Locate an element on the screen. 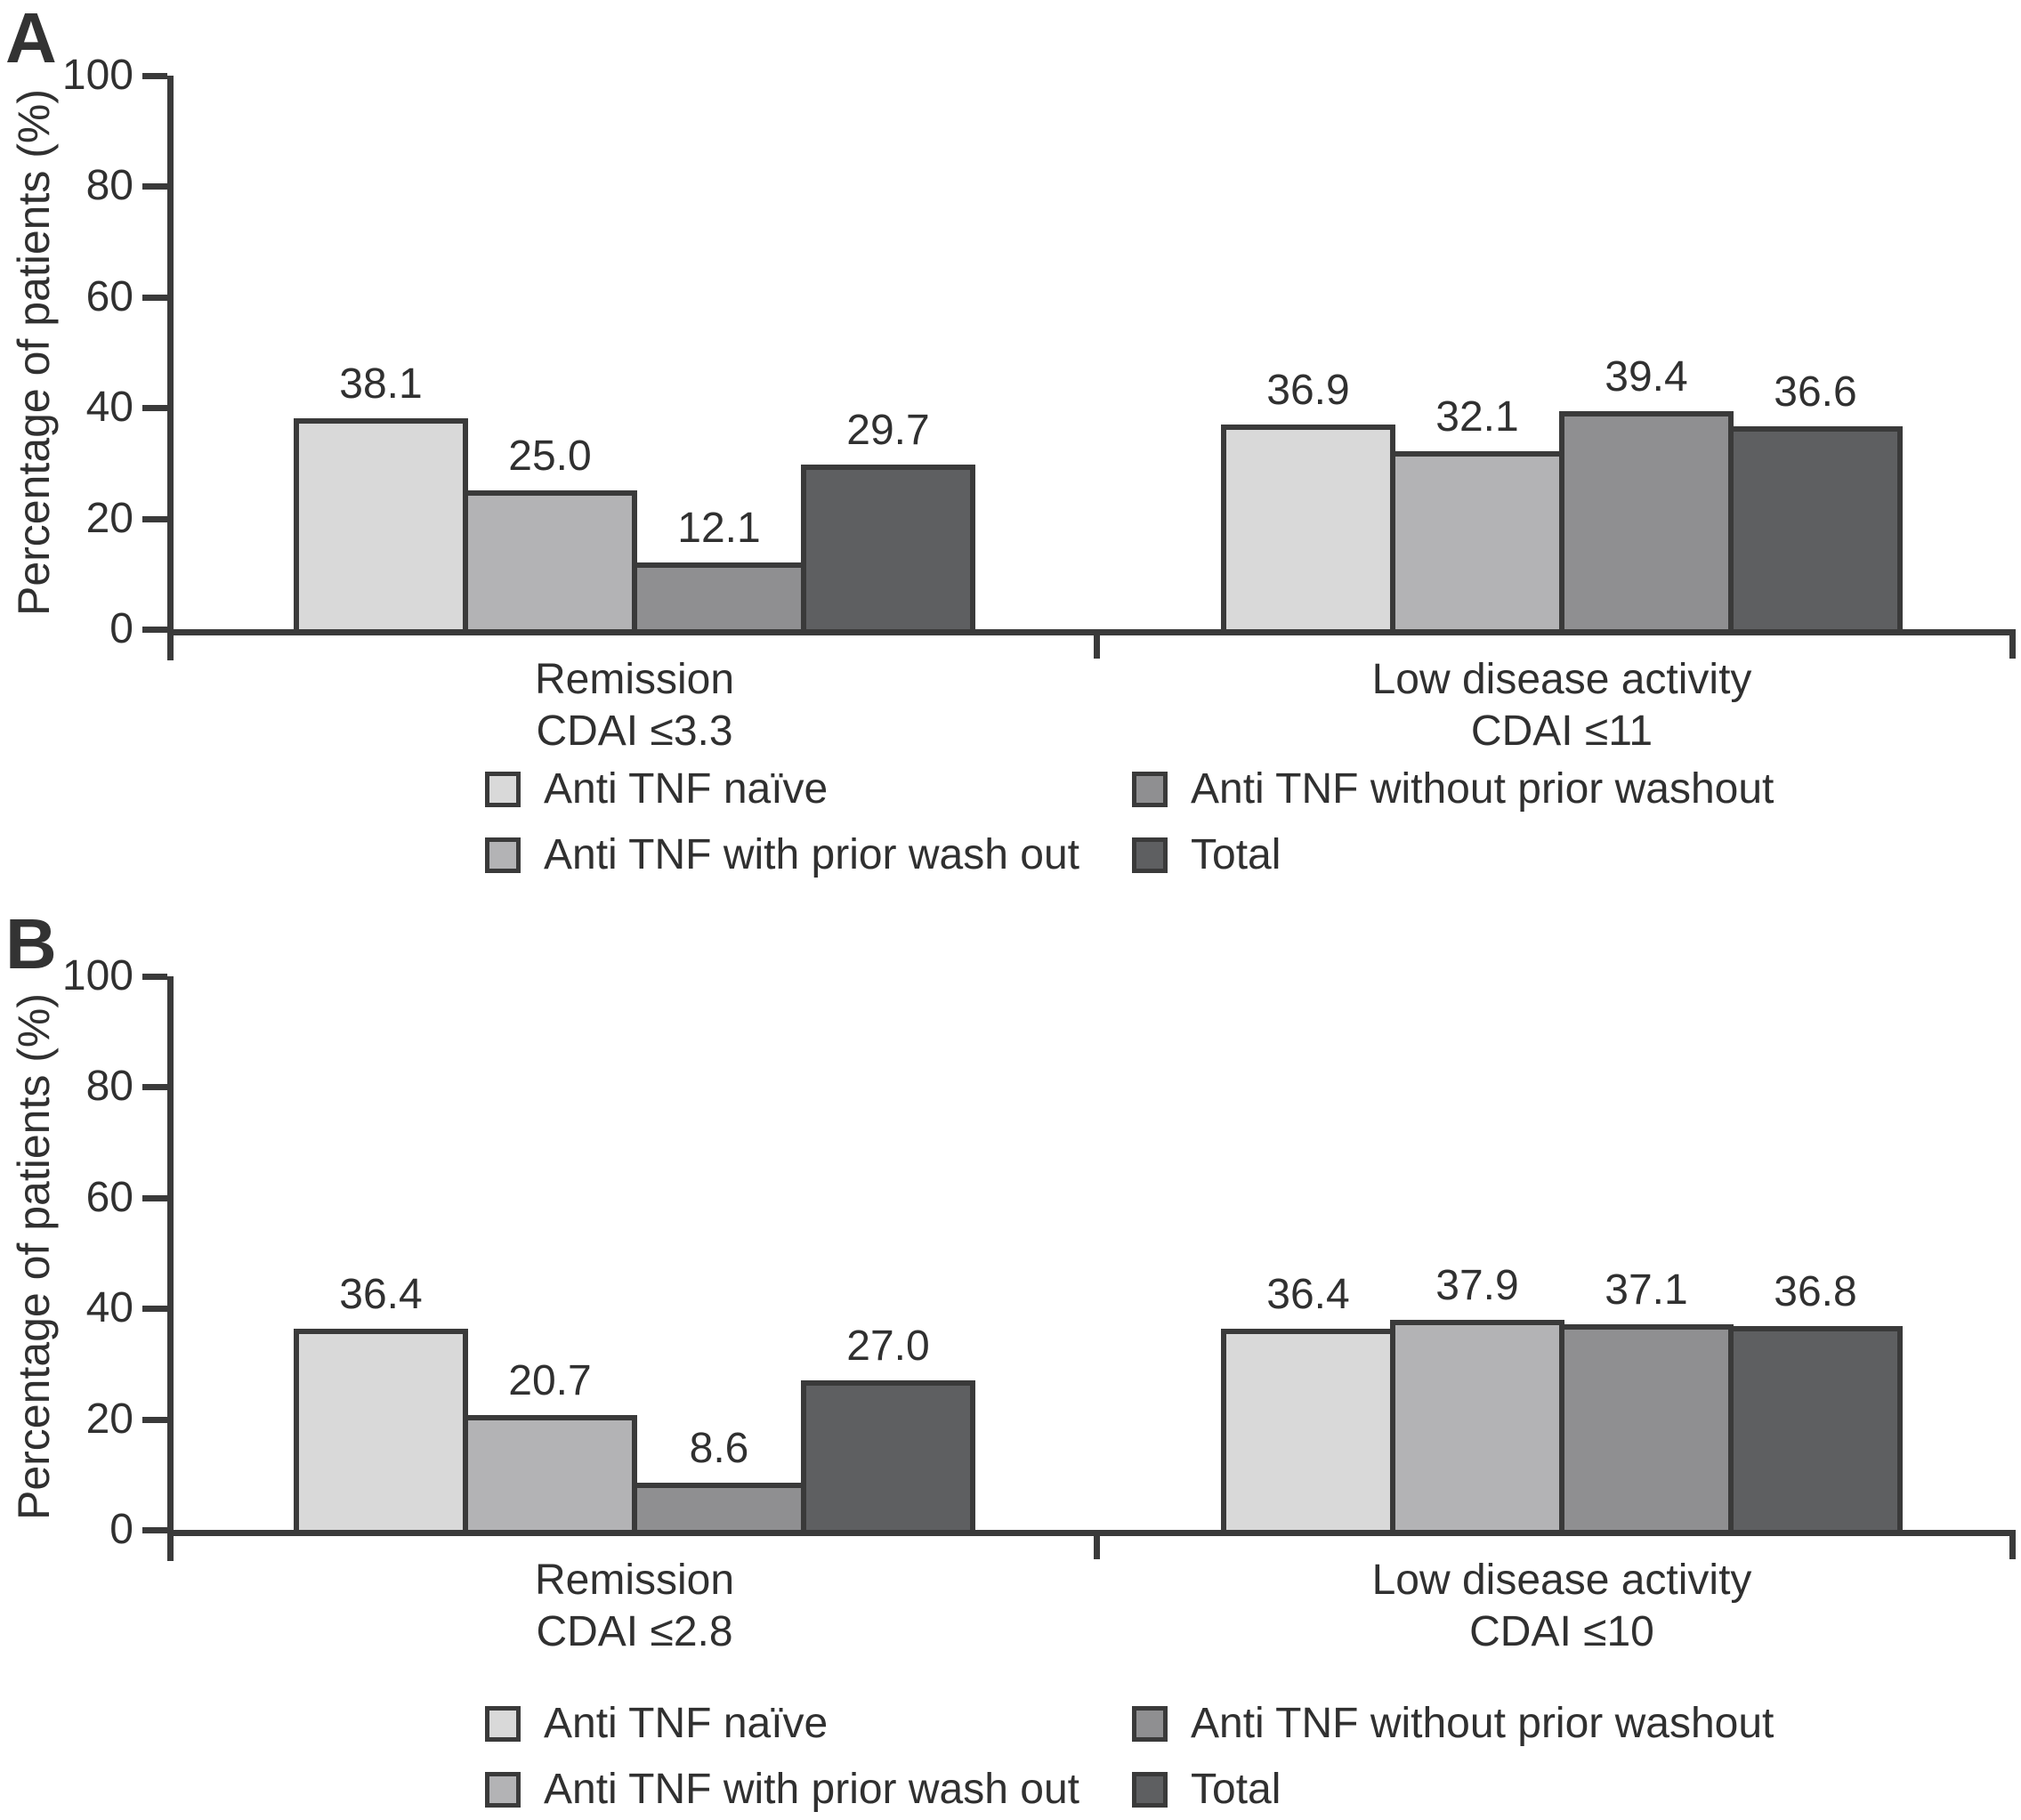 This screenshot has width=2021, height=1820. bar-value-label: 27.0 is located at coordinates (888, 1346).